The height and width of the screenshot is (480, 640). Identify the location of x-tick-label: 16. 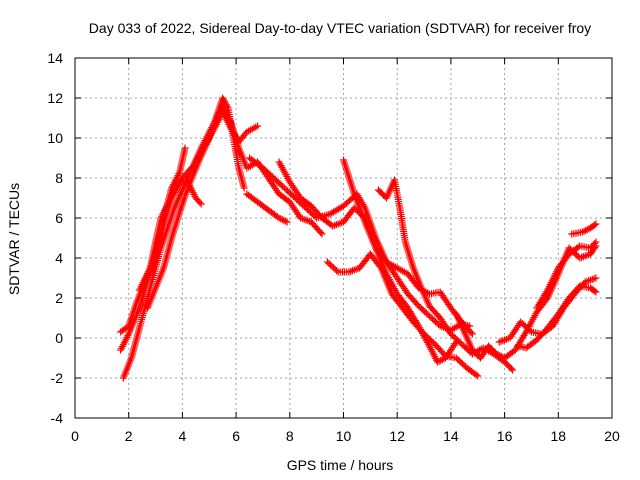
(505, 436).